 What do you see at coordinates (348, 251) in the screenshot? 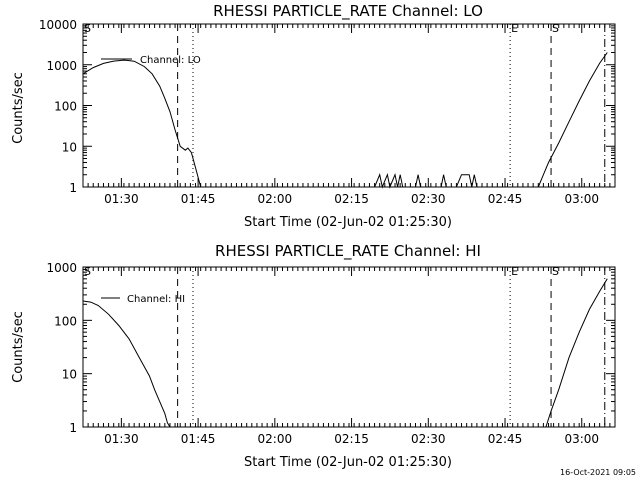
I see `chart-title: RHESSI PARTICLE_RATE Channel: HI` at bounding box center [348, 251].